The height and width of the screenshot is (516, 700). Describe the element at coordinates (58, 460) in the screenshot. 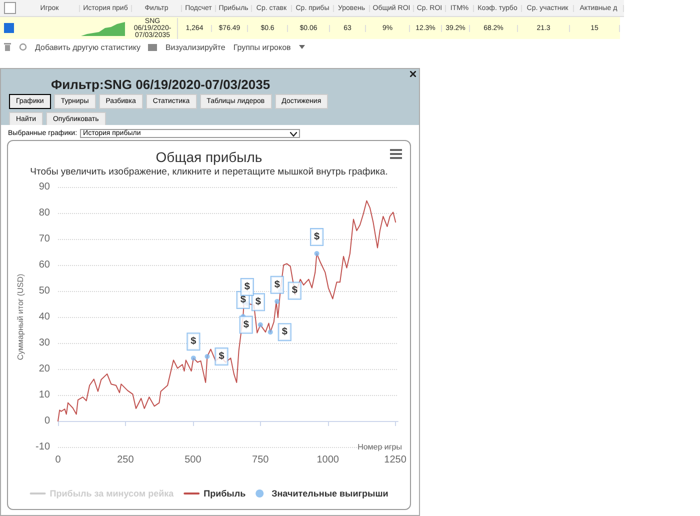

I see `x-tick-label: 0` at that location.